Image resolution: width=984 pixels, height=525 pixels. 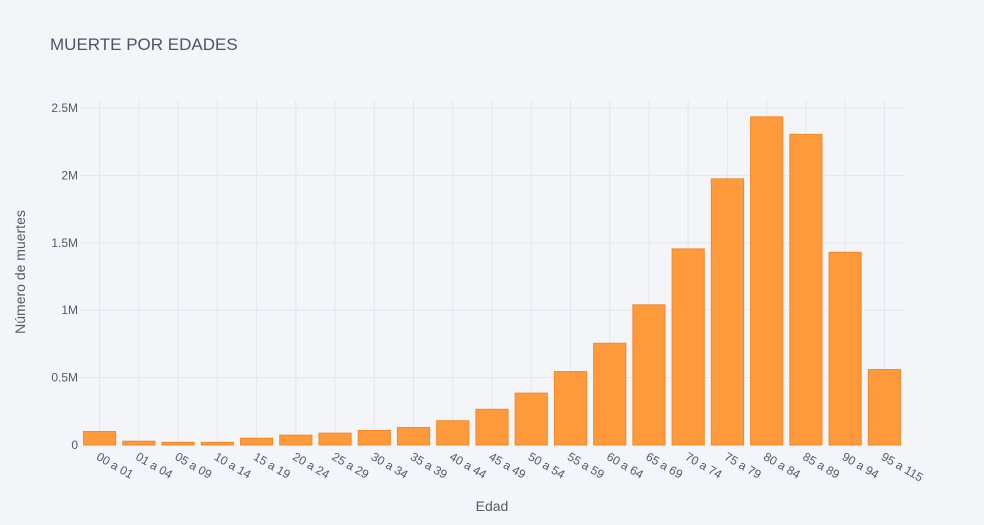 What do you see at coordinates (468, 465) in the screenshot?
I see `x-tick-label: 40 a 44` at bounding box center [468, 465].